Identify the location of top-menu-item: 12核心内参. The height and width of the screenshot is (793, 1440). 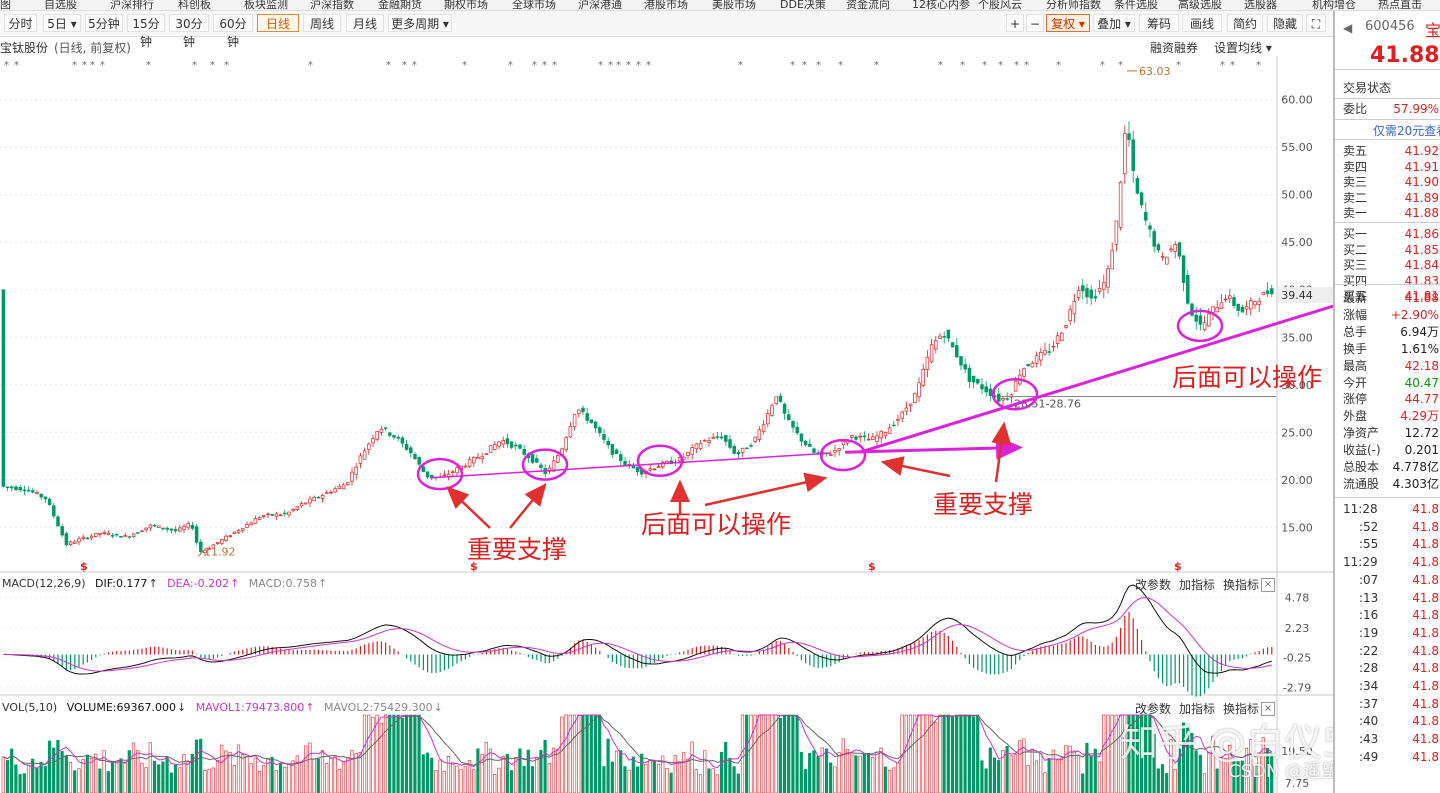
(941, 5).